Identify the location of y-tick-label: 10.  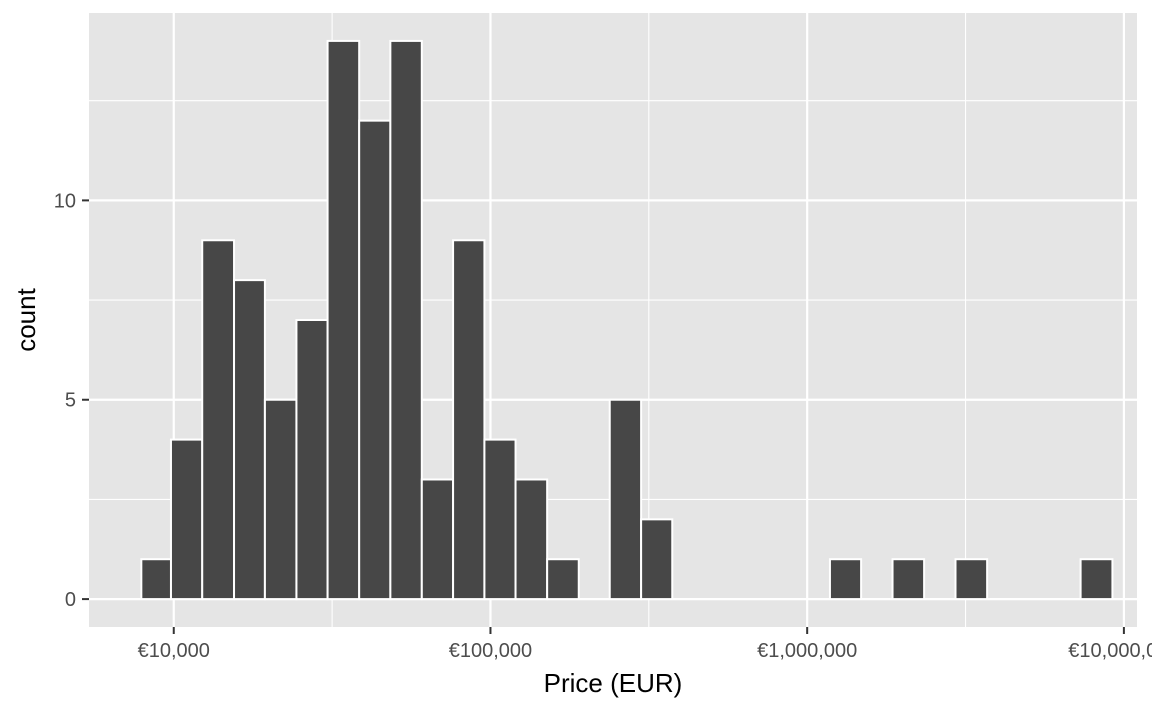
(65, 201).